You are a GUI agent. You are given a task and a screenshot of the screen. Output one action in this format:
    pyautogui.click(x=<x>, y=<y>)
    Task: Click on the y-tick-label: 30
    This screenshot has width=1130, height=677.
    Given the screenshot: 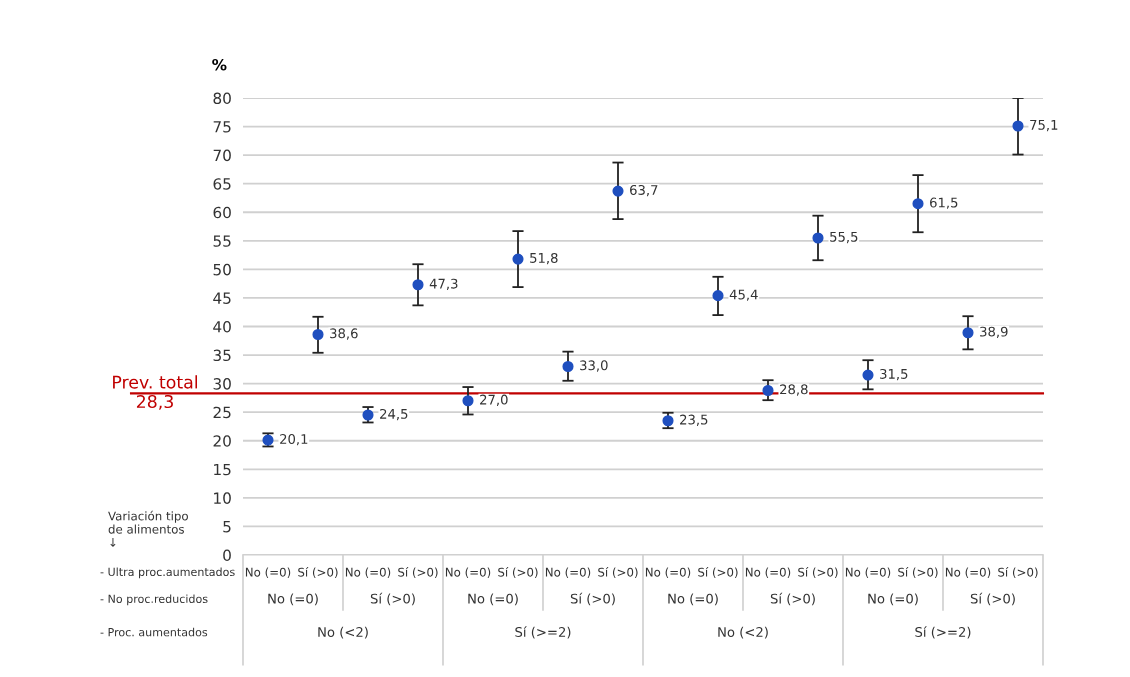 What is the action you would take?
    pyautogui.click(x=222, y=384)
    